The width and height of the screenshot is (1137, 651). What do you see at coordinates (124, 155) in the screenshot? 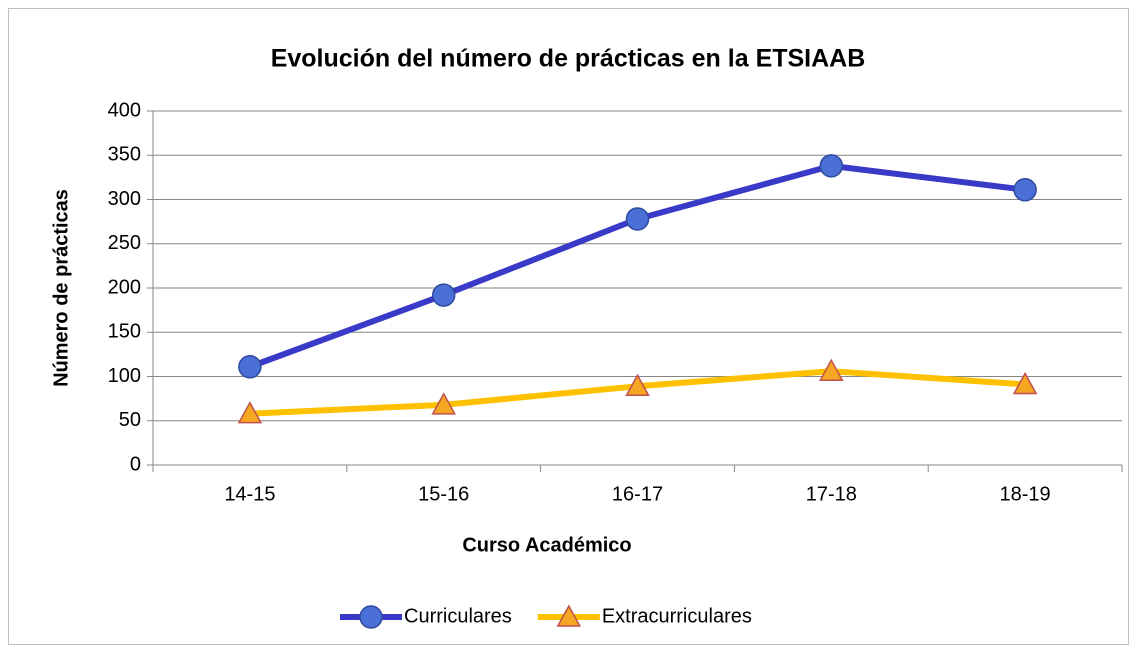
I see `y-tick-label: 350` at bounding box center [124, 155].